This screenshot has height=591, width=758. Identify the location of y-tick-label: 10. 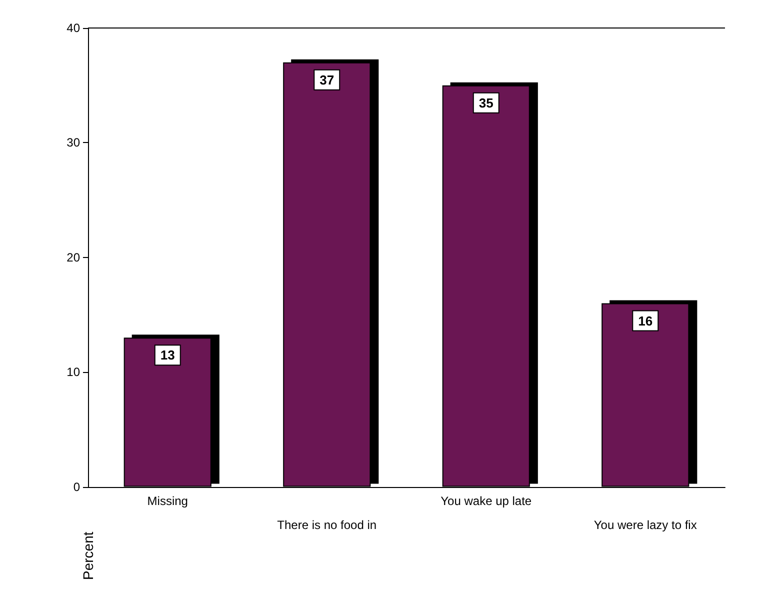
(73, 372).